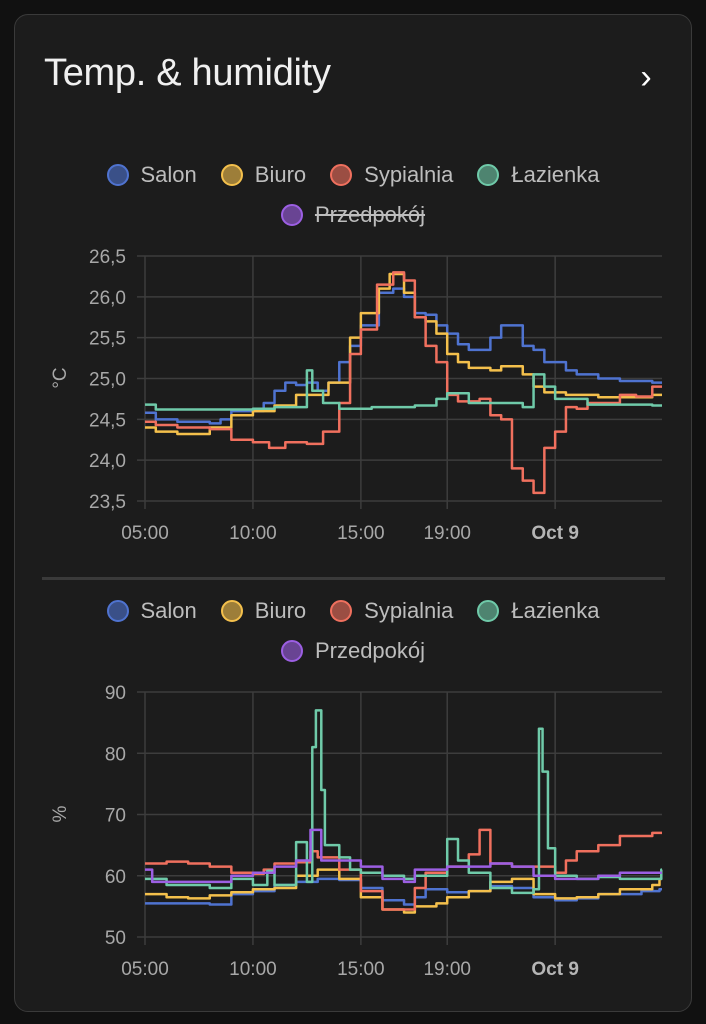  I want to click on series-line-łazienka, so click(403, 390).